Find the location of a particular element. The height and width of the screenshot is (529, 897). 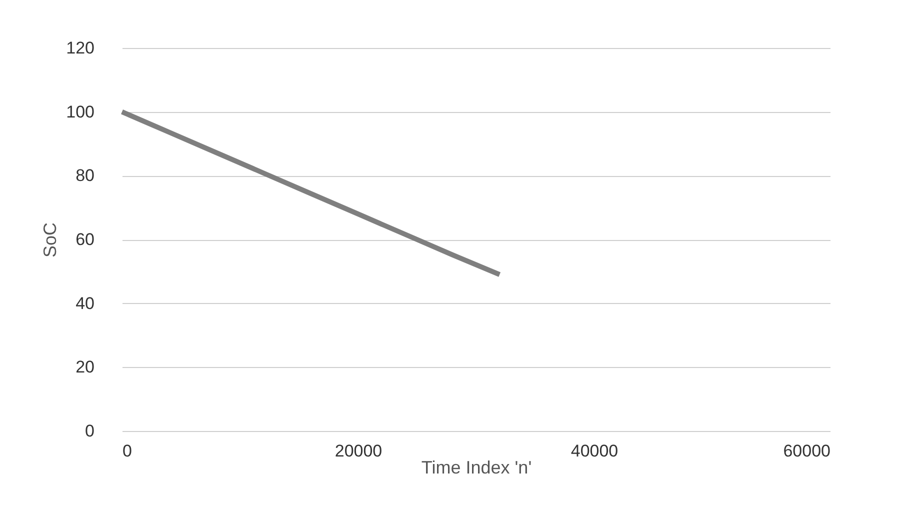

y-tick-label: 80 is located at coordinates (85, 176).